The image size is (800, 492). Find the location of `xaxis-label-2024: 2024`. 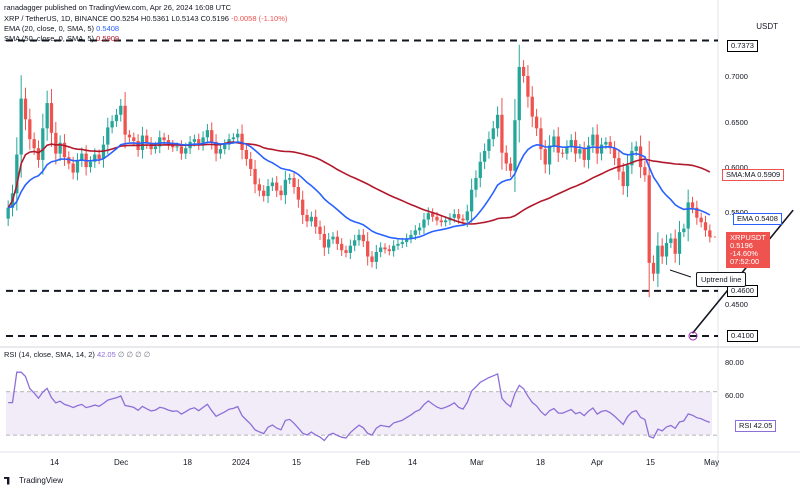

xaxis-label-2024: 2024 is located at coordinates (241, 462).